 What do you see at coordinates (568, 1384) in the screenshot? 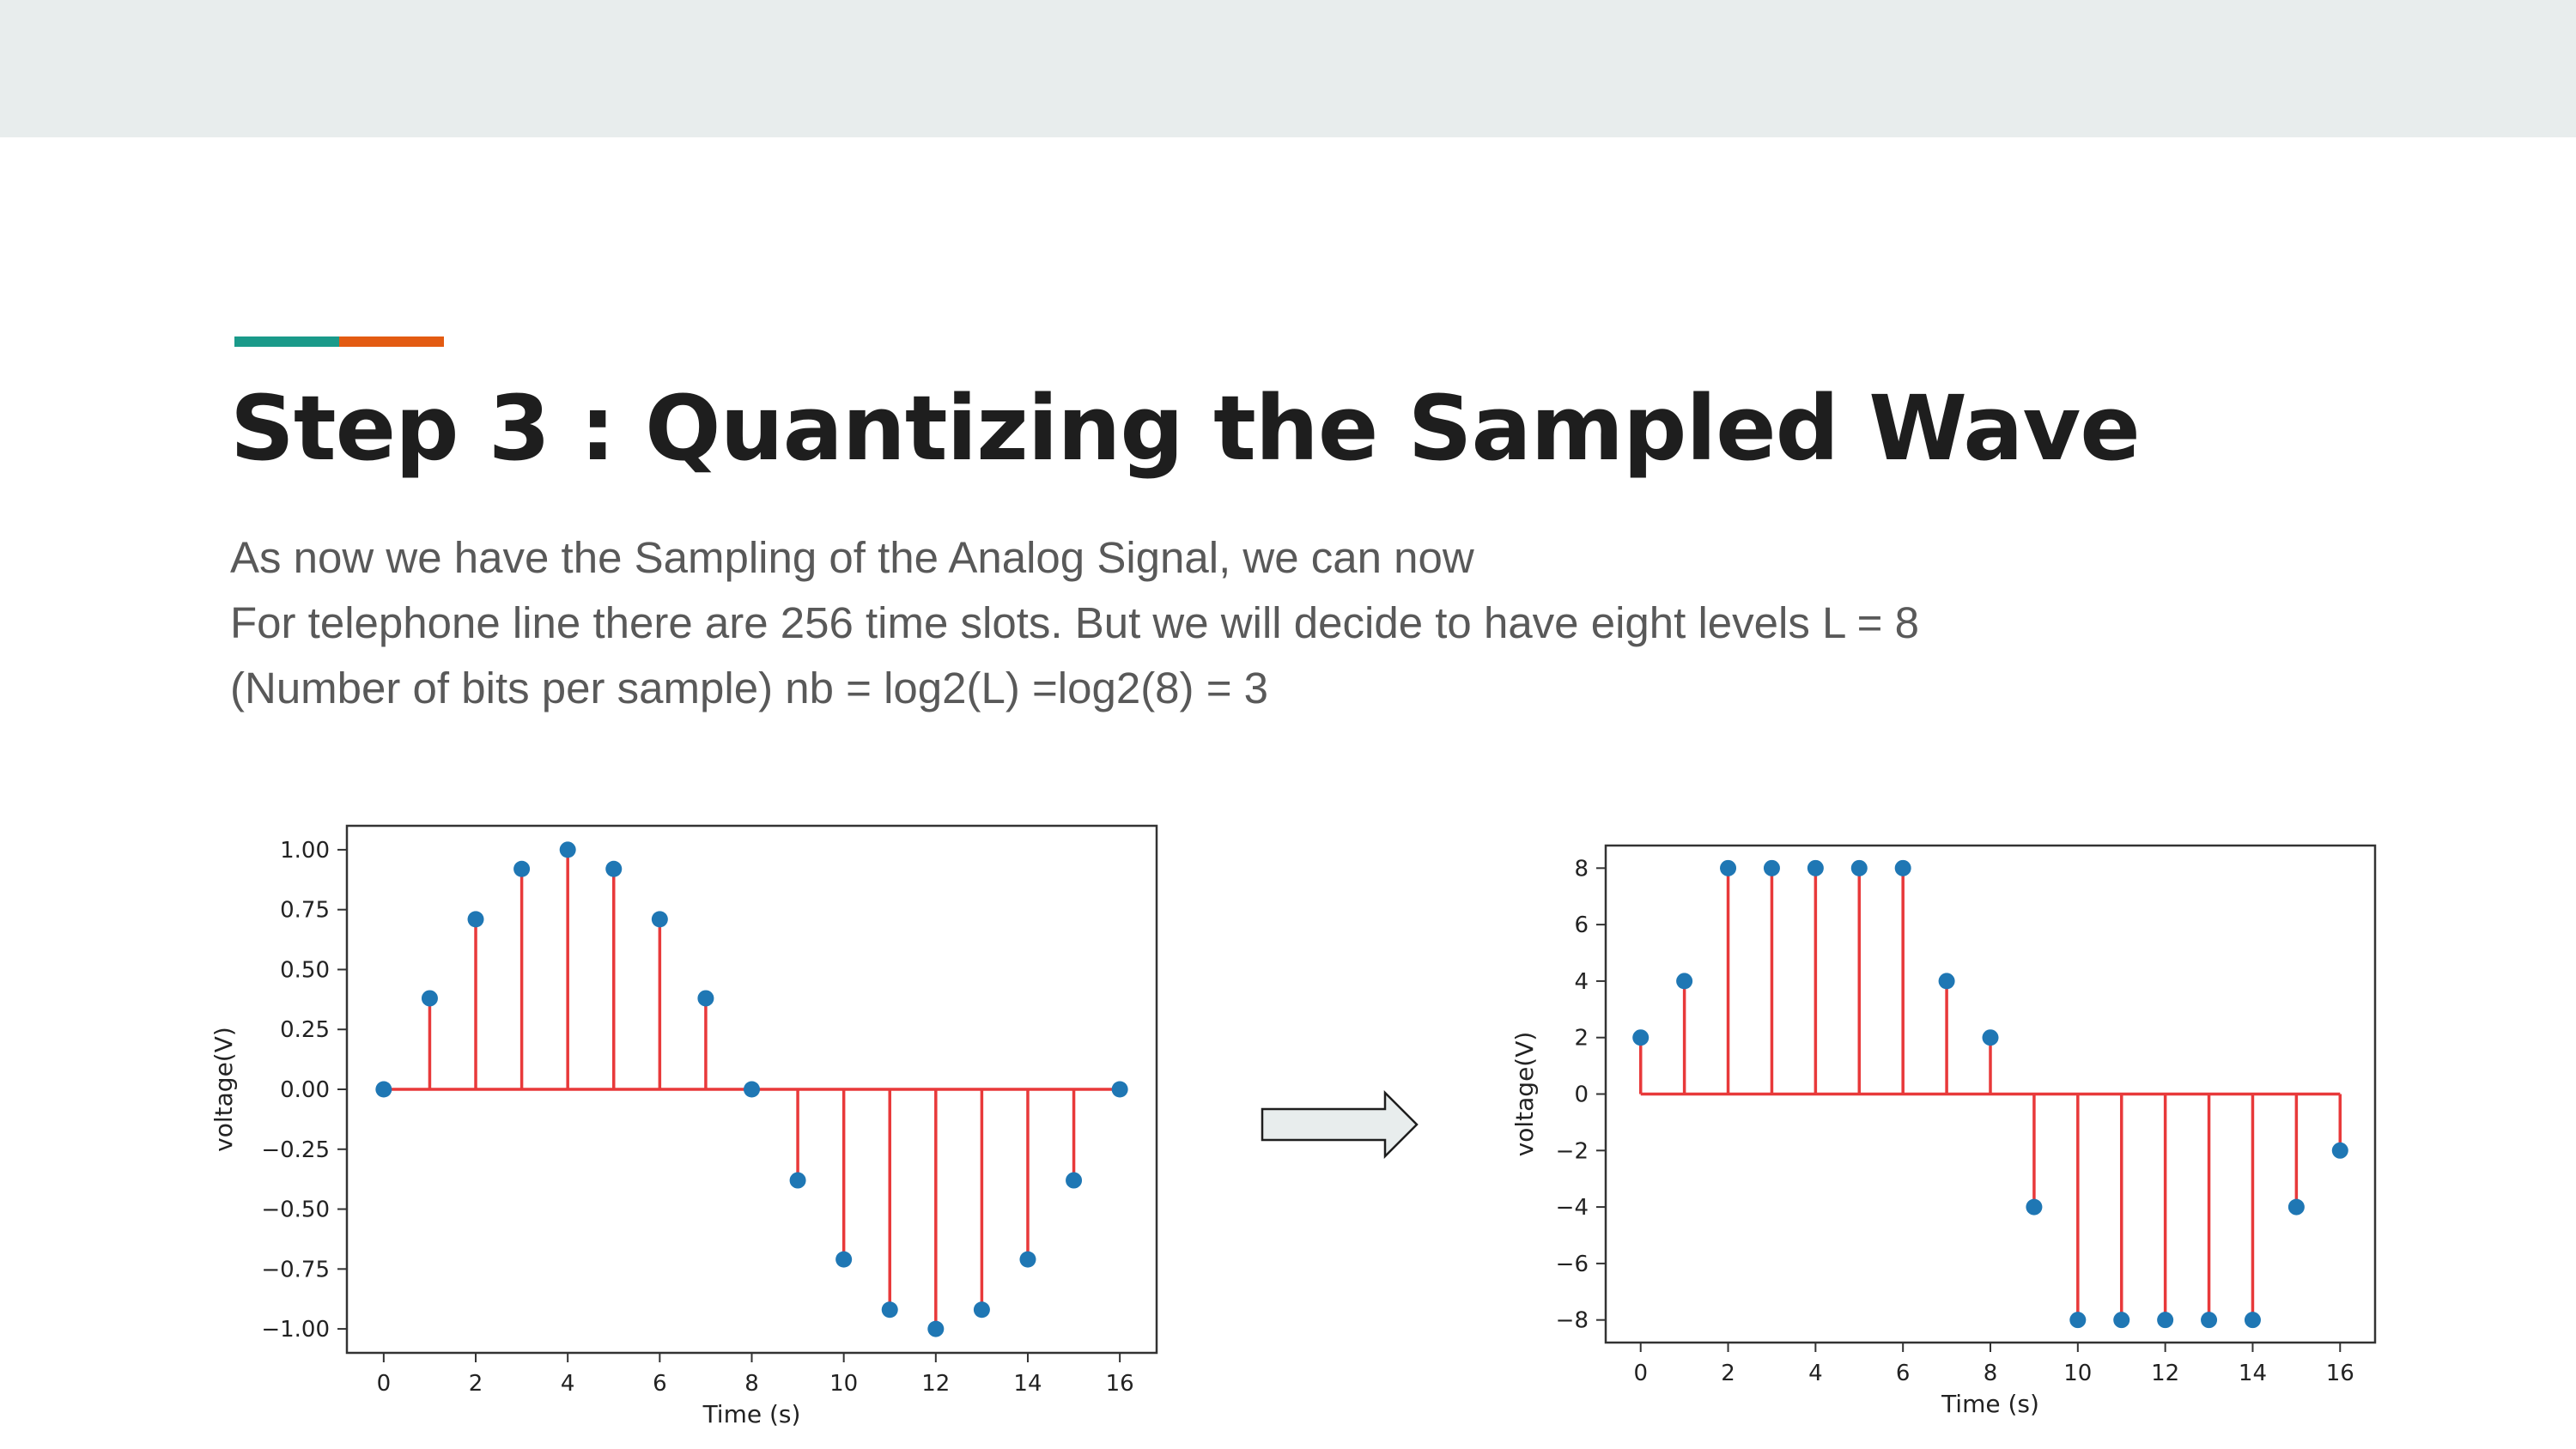
I see `chart-1-xtick-label: 4` at bounding box center [568, 1384].